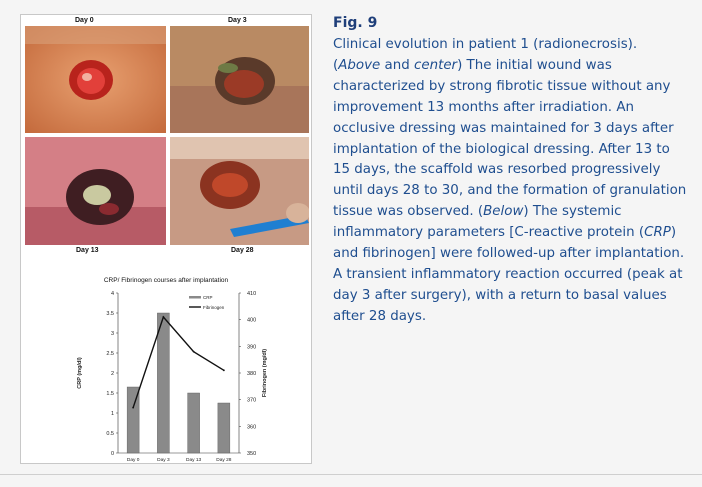 The image size is (702, 487). What do you see at coordinates (251, 401) in the screenshot?
I see `right-tick-label: 370` at bounding box center [251, 401].